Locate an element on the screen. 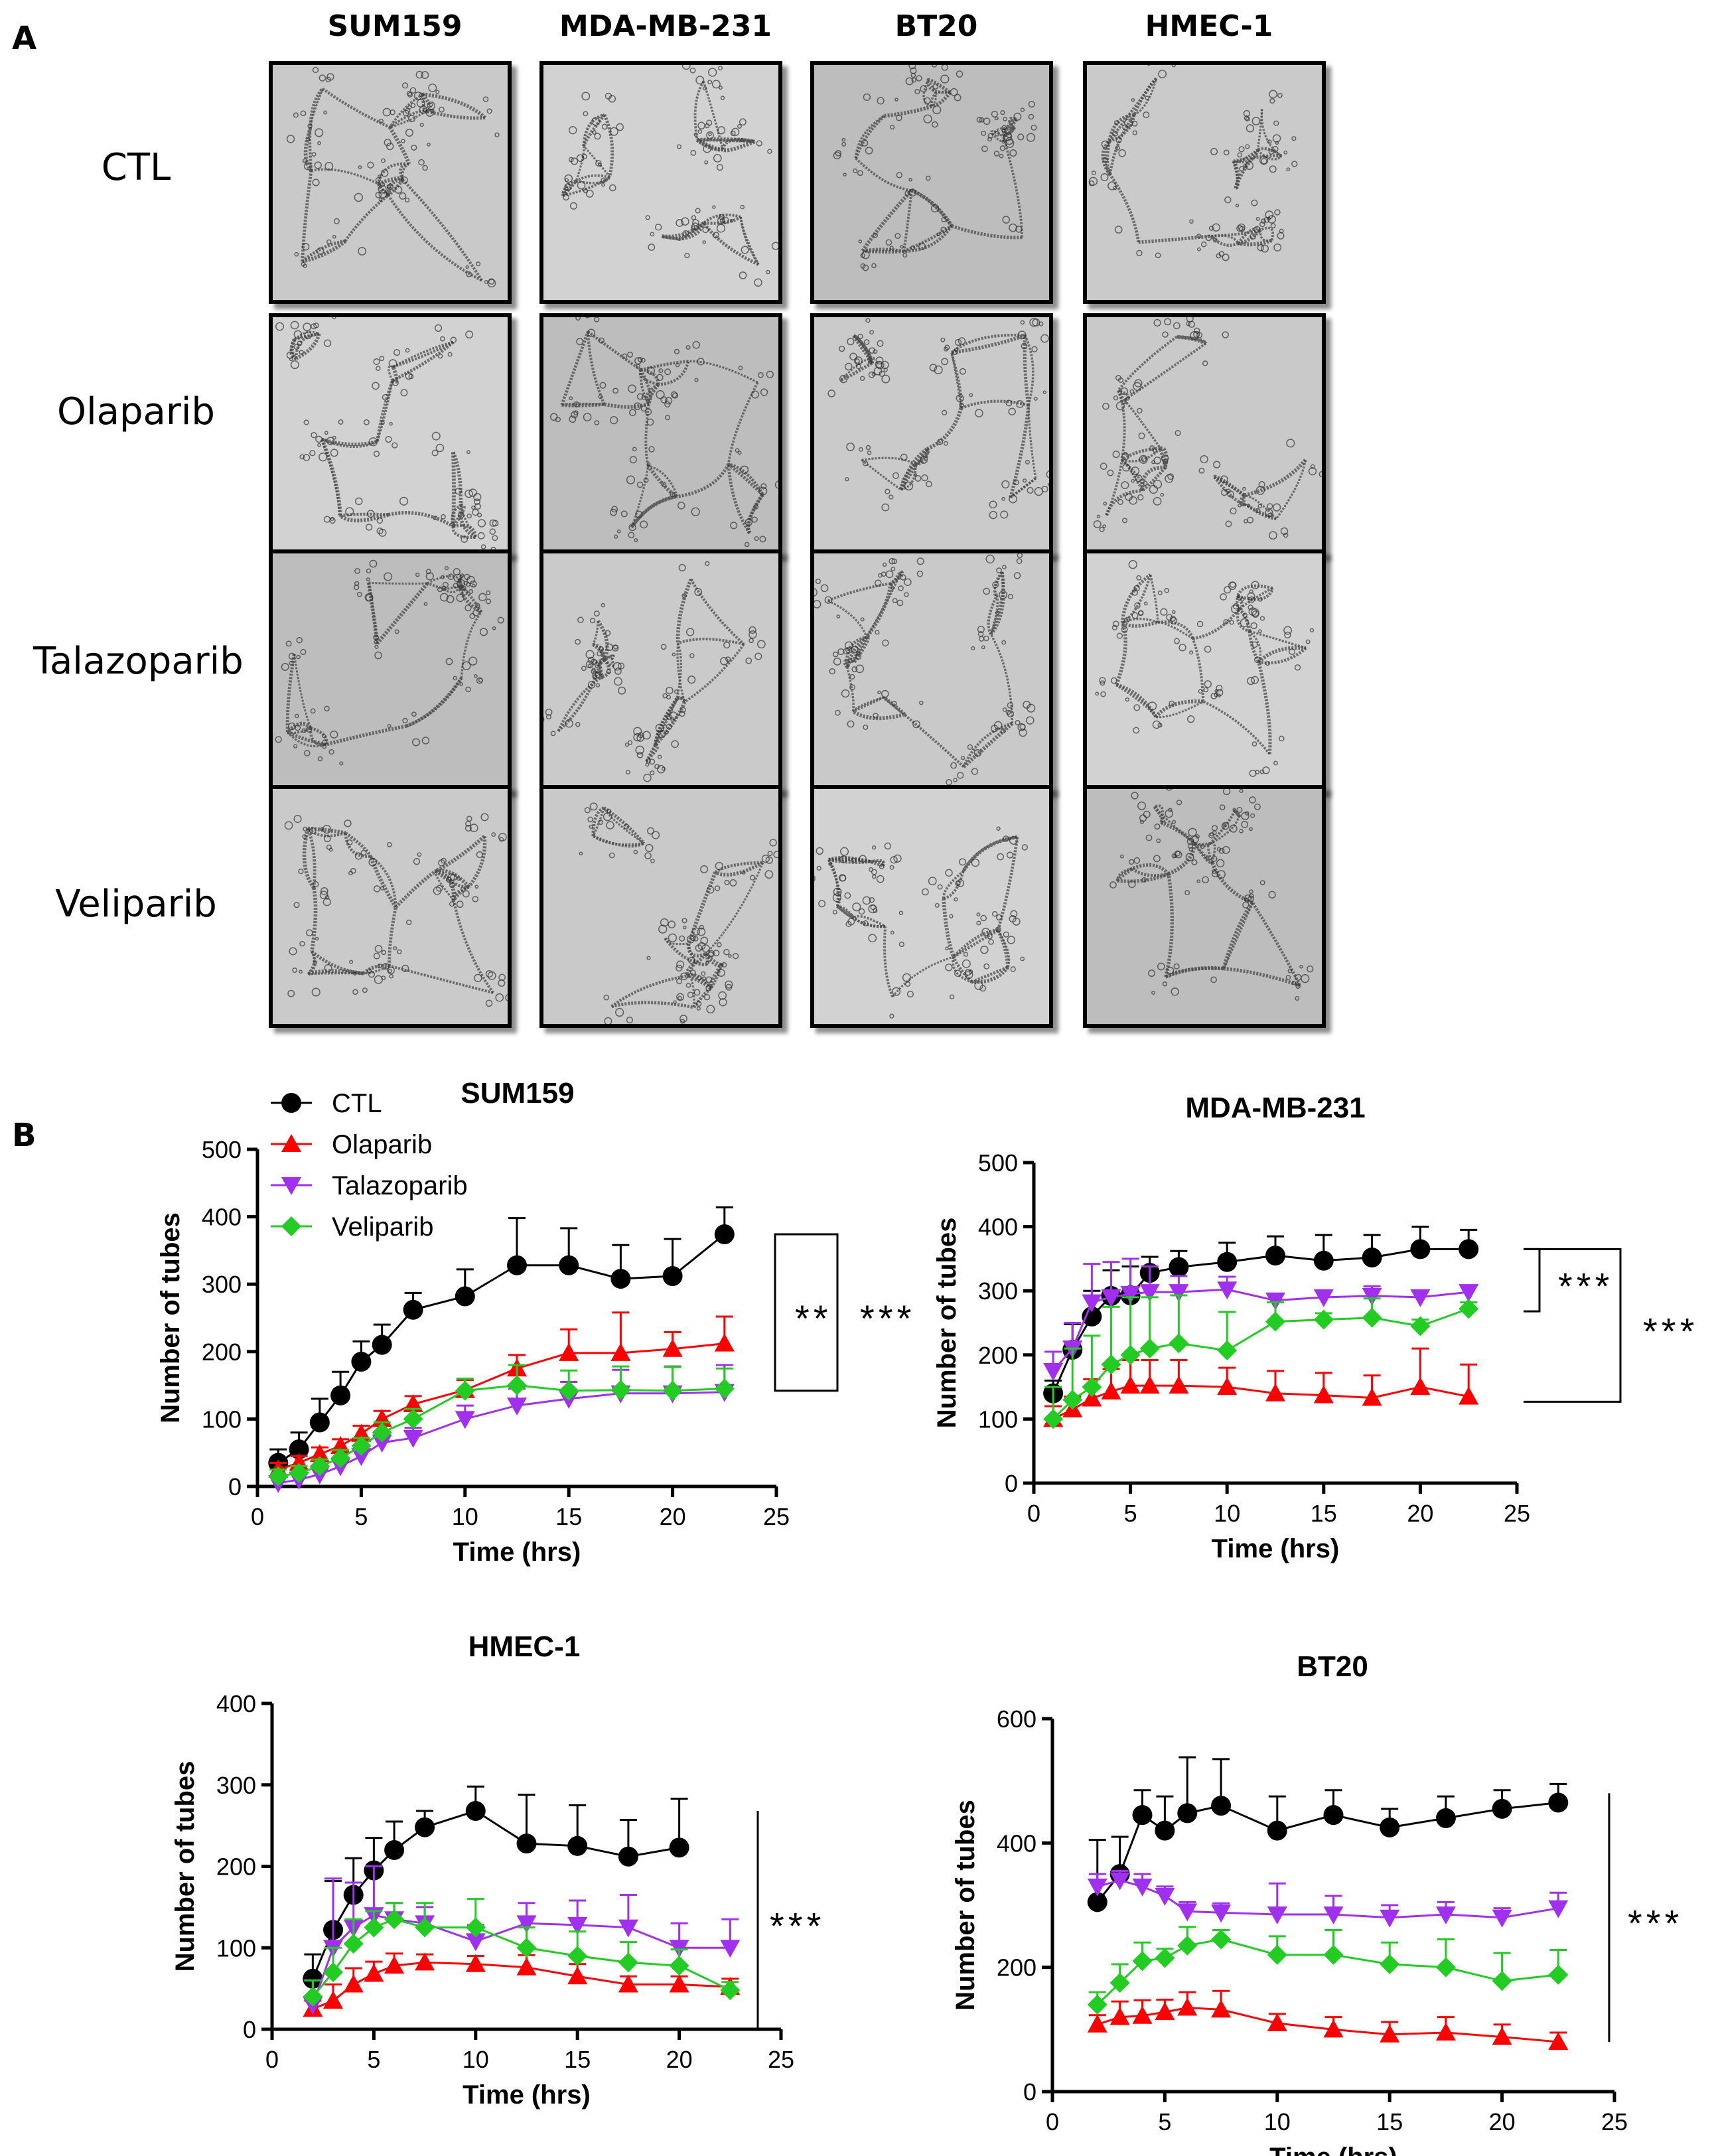 Image resolution: width=1712 pixels, height=2156 pixels. chart-title: MDA-MB-231 is located at coordinates (1275, 1108).